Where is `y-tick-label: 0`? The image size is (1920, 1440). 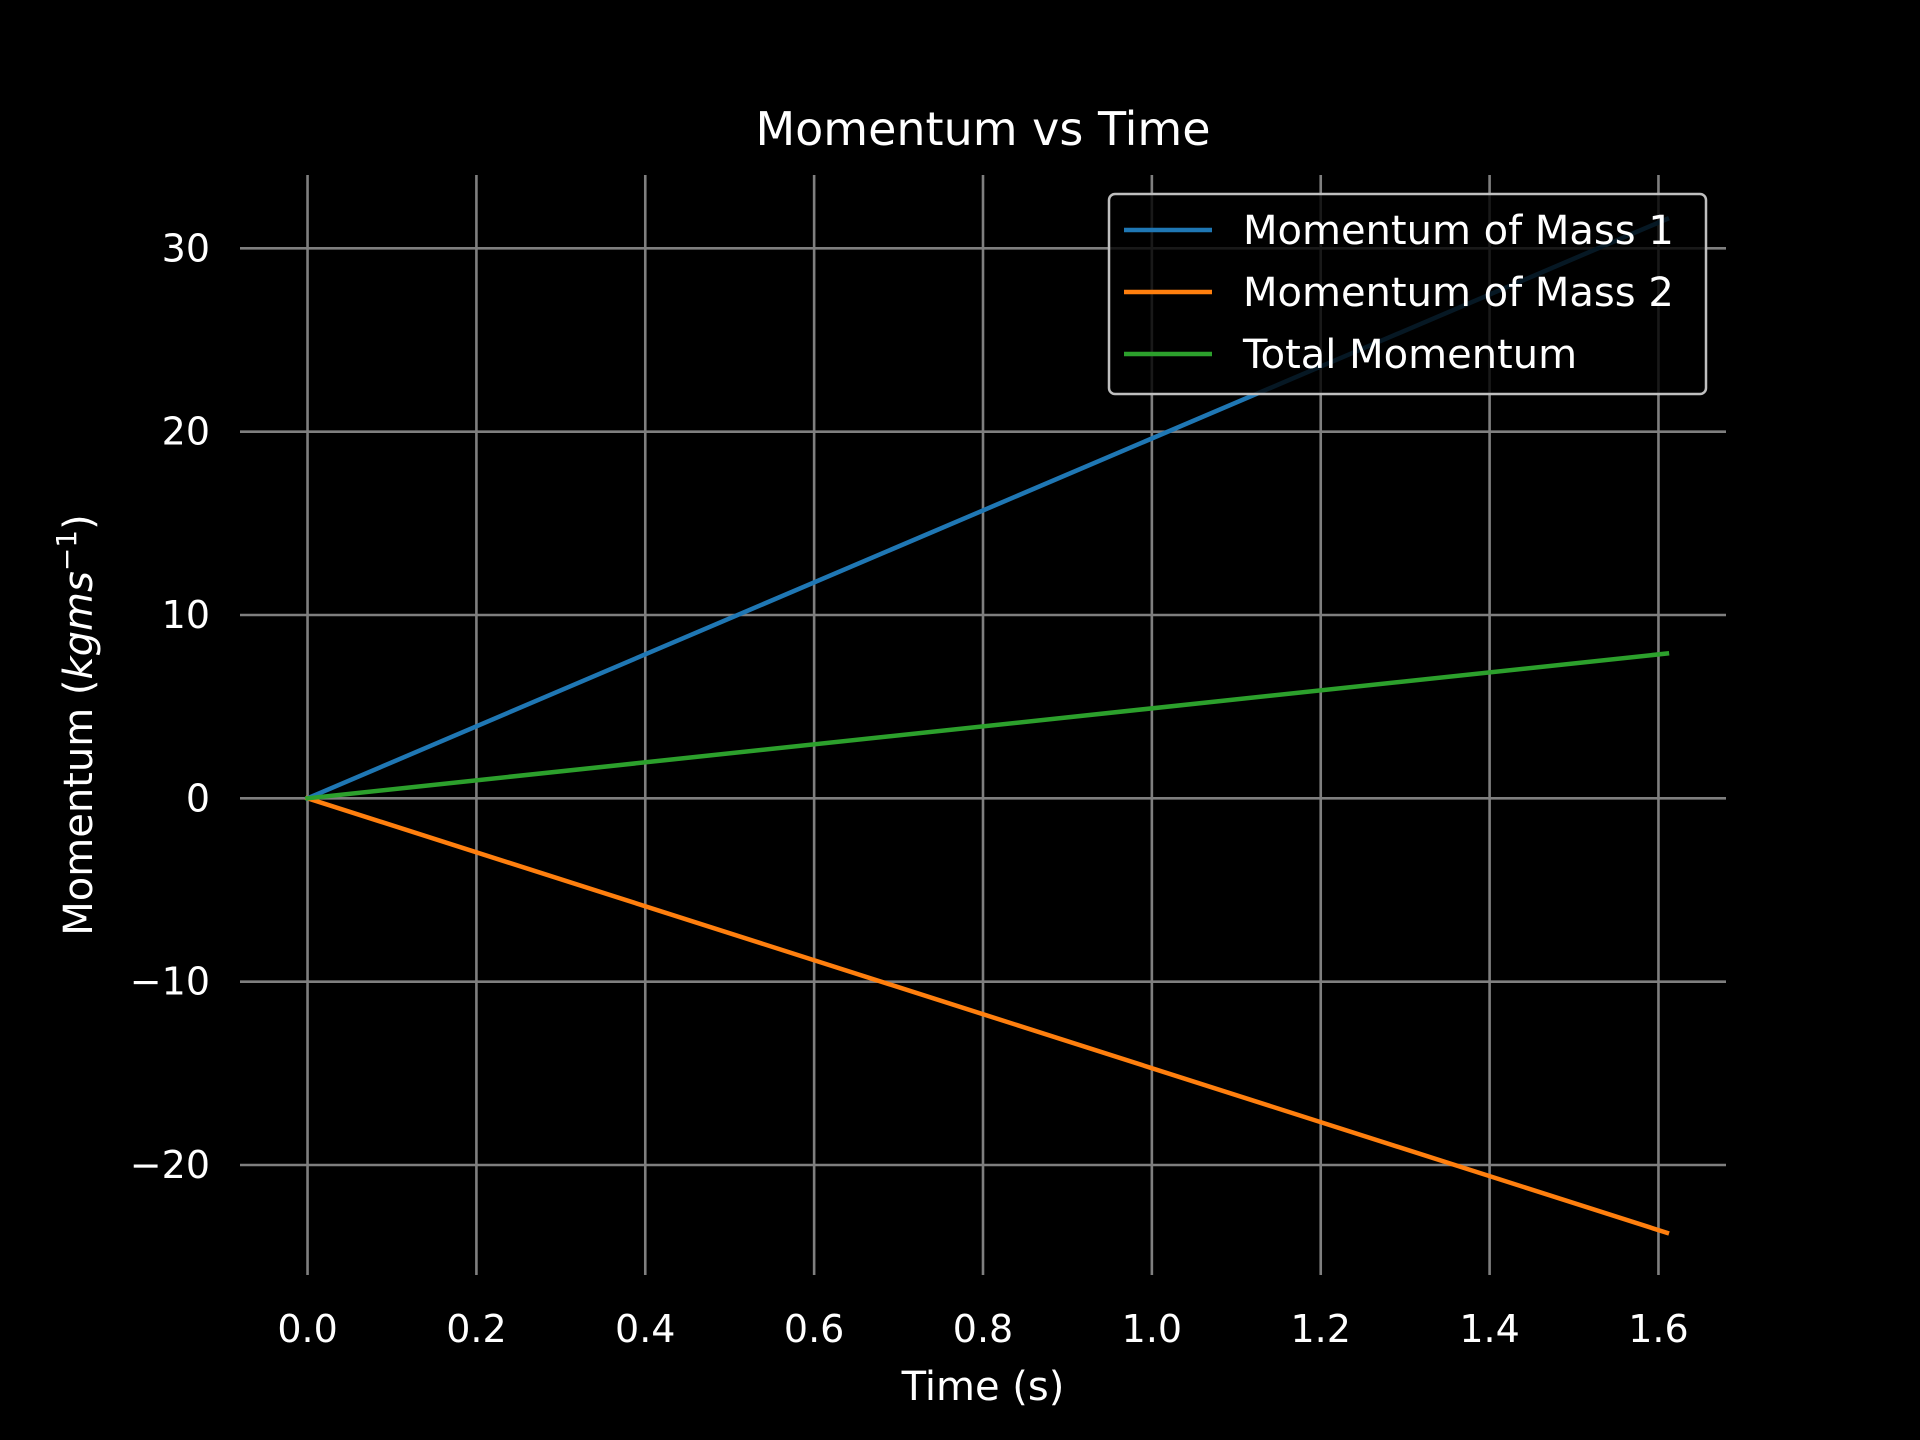 y-tick-label: 0 is located at coordinates (198, 798).